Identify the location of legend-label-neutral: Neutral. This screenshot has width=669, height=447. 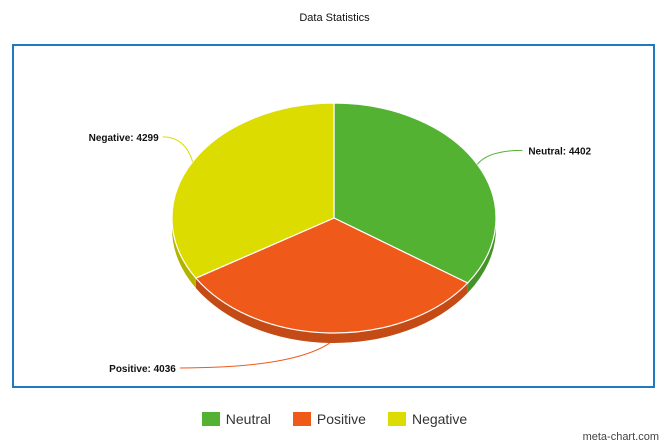
(248, 419).